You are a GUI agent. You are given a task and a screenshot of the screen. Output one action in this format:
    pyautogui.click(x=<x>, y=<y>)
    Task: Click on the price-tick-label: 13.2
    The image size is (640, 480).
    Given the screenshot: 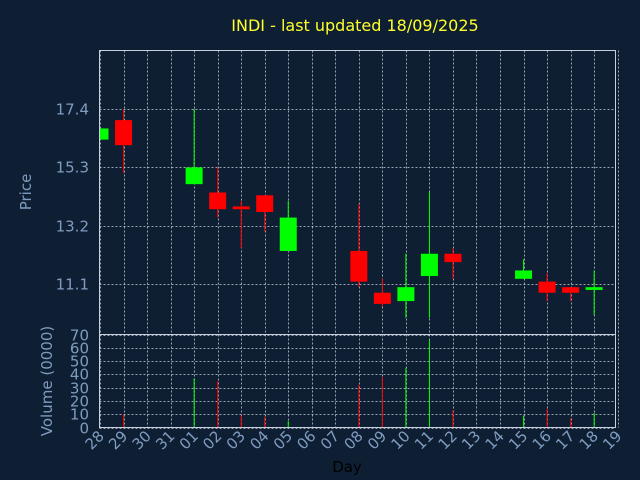 What is the action you would take?
    pyautogui.click(x=72, y=227)
    